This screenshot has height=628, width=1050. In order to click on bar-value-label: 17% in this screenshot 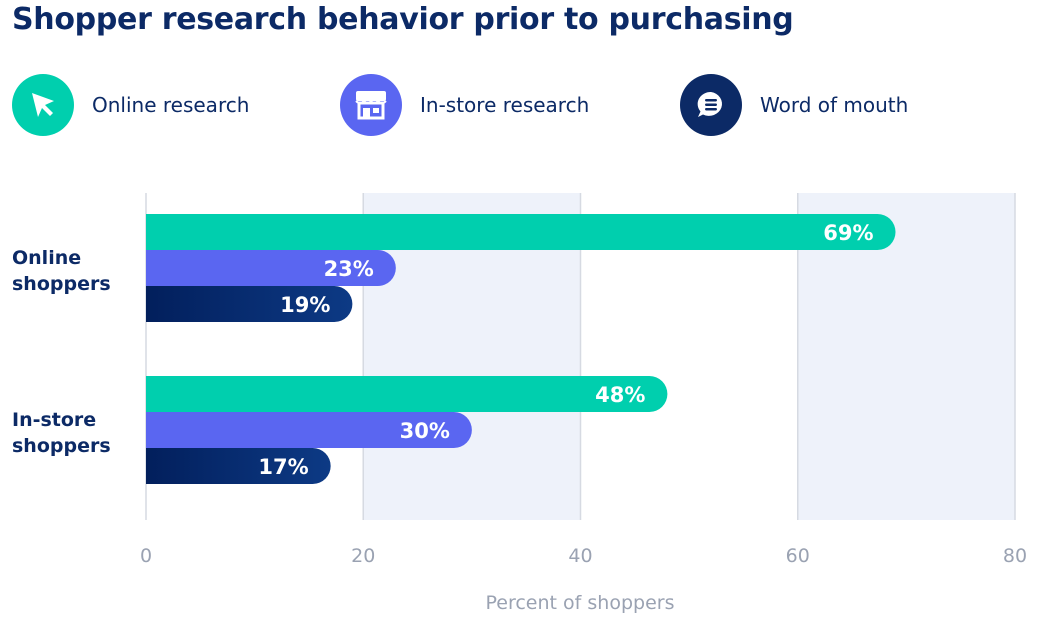, I will do `click(283, 467)`.